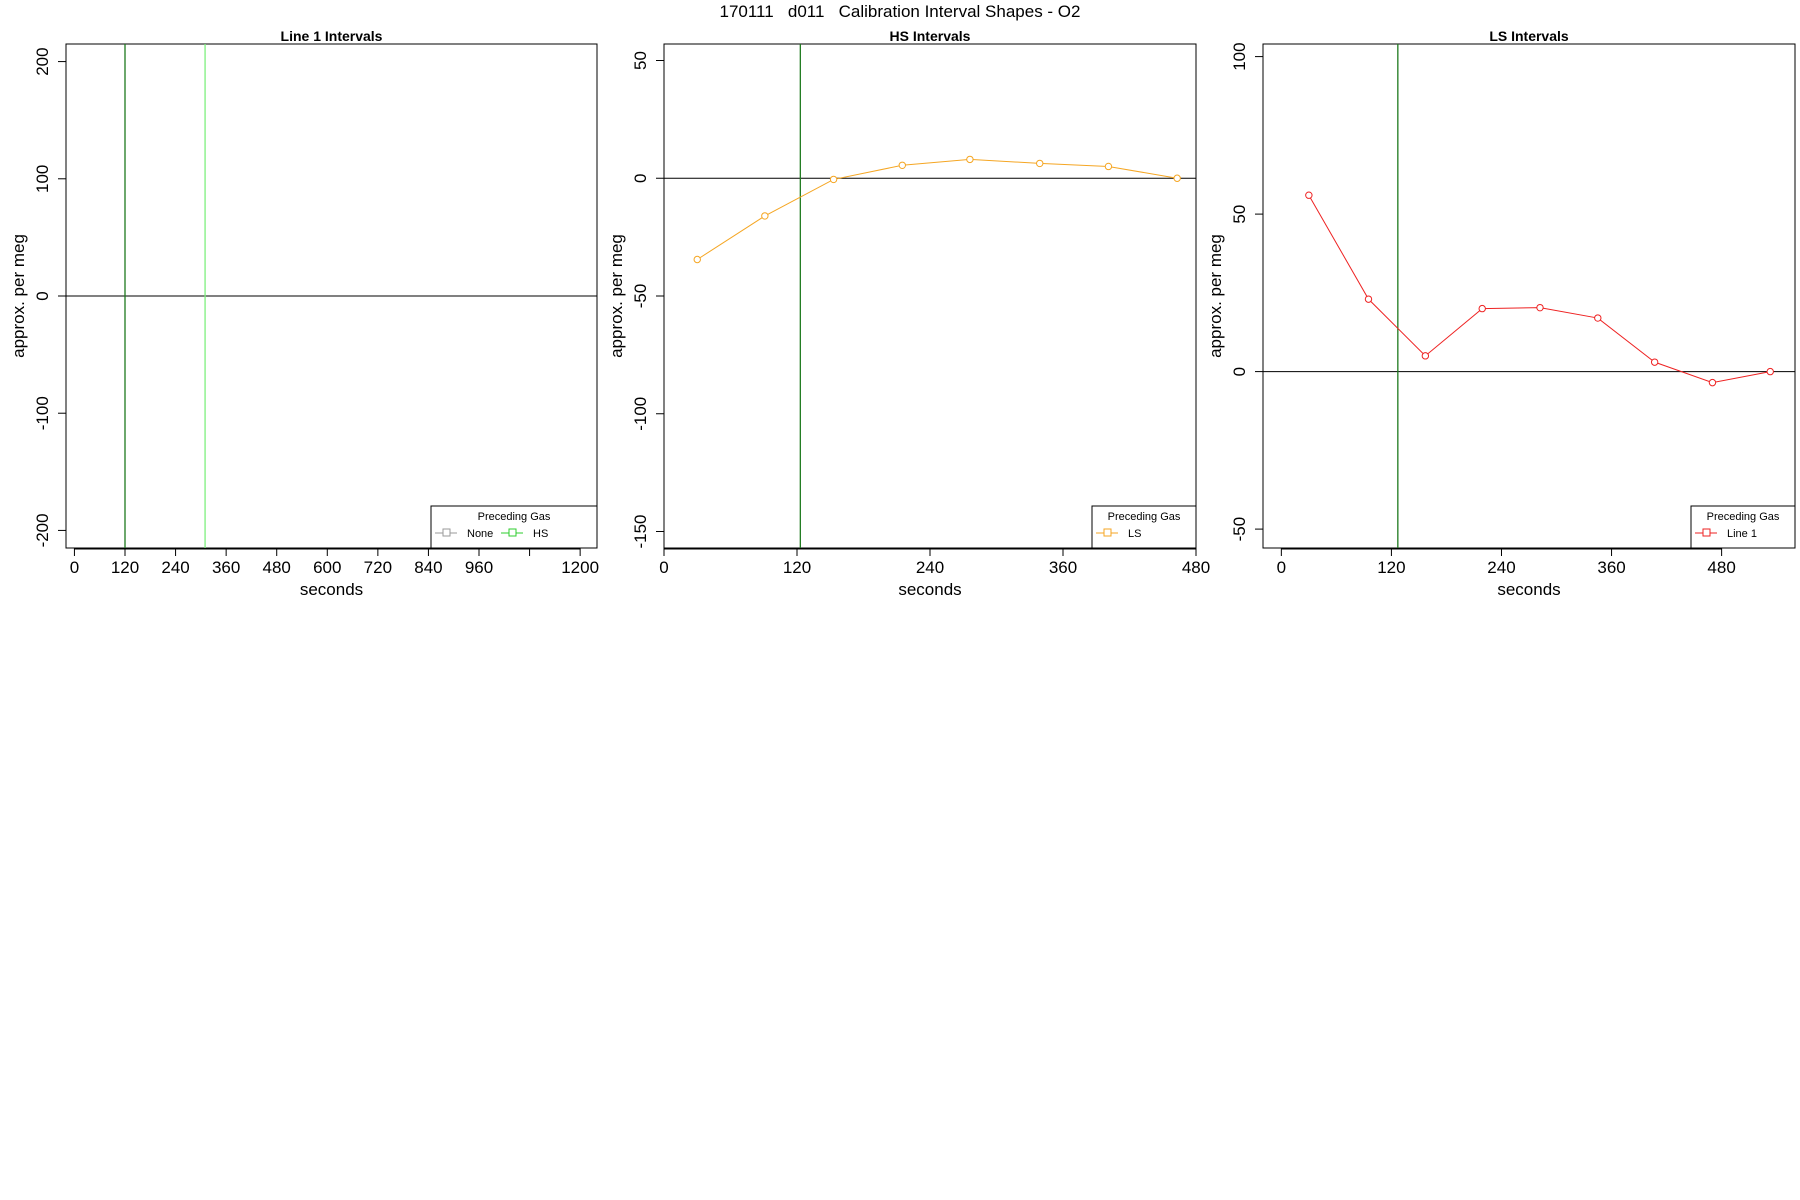 This screenshot has height=1200, width=1800. I want to click on legend: Preceding Gas LS, so click(1144, 527).